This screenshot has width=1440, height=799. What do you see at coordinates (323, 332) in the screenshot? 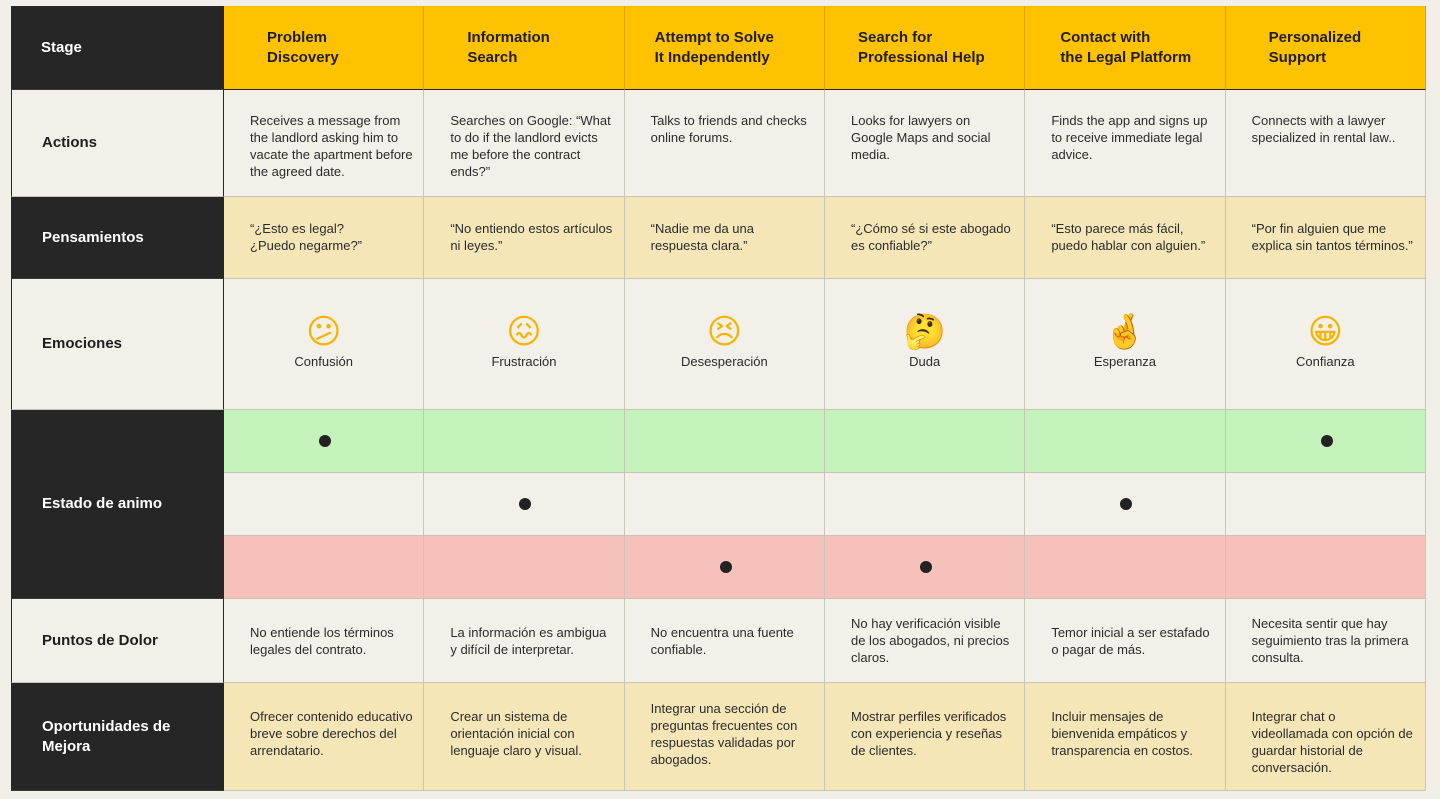
I see `confused-face-icon: 😕` at bounding box center [323, 332].